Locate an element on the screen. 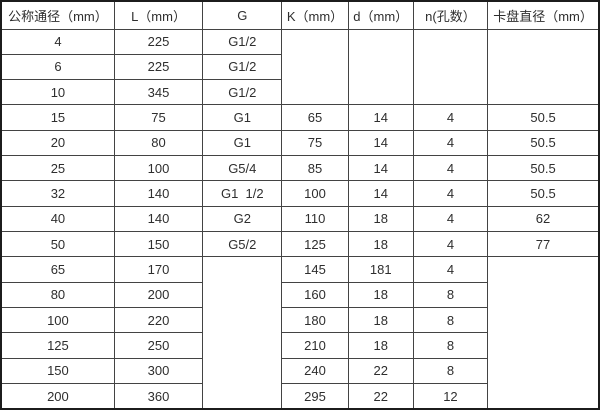 The height and width of the screenshot is (410, 600). table-cell: 181 is located at coordinates (380, 269).